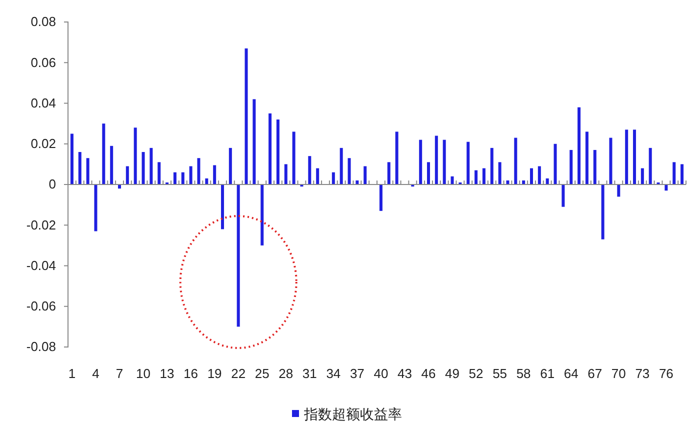  What do you see at coordinates (547, 373) in the screenshot?
I see `x-tick-label: 61` at bounding box center [547, 373].